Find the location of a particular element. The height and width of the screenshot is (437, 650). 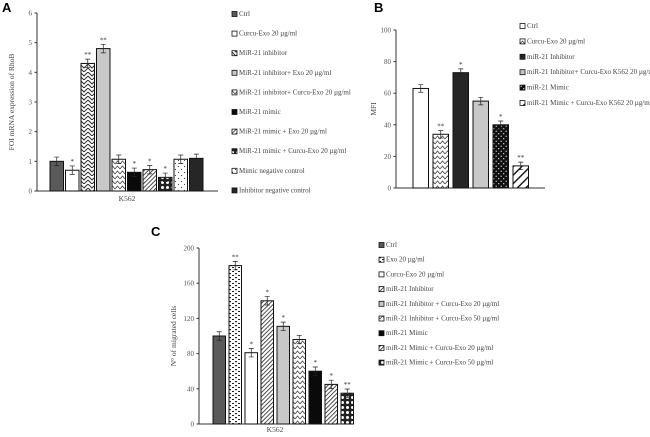

legend-entry: miR-21 Mimic + Curcu-Exo 20 µg/ml is located at coordinates (439, 348).